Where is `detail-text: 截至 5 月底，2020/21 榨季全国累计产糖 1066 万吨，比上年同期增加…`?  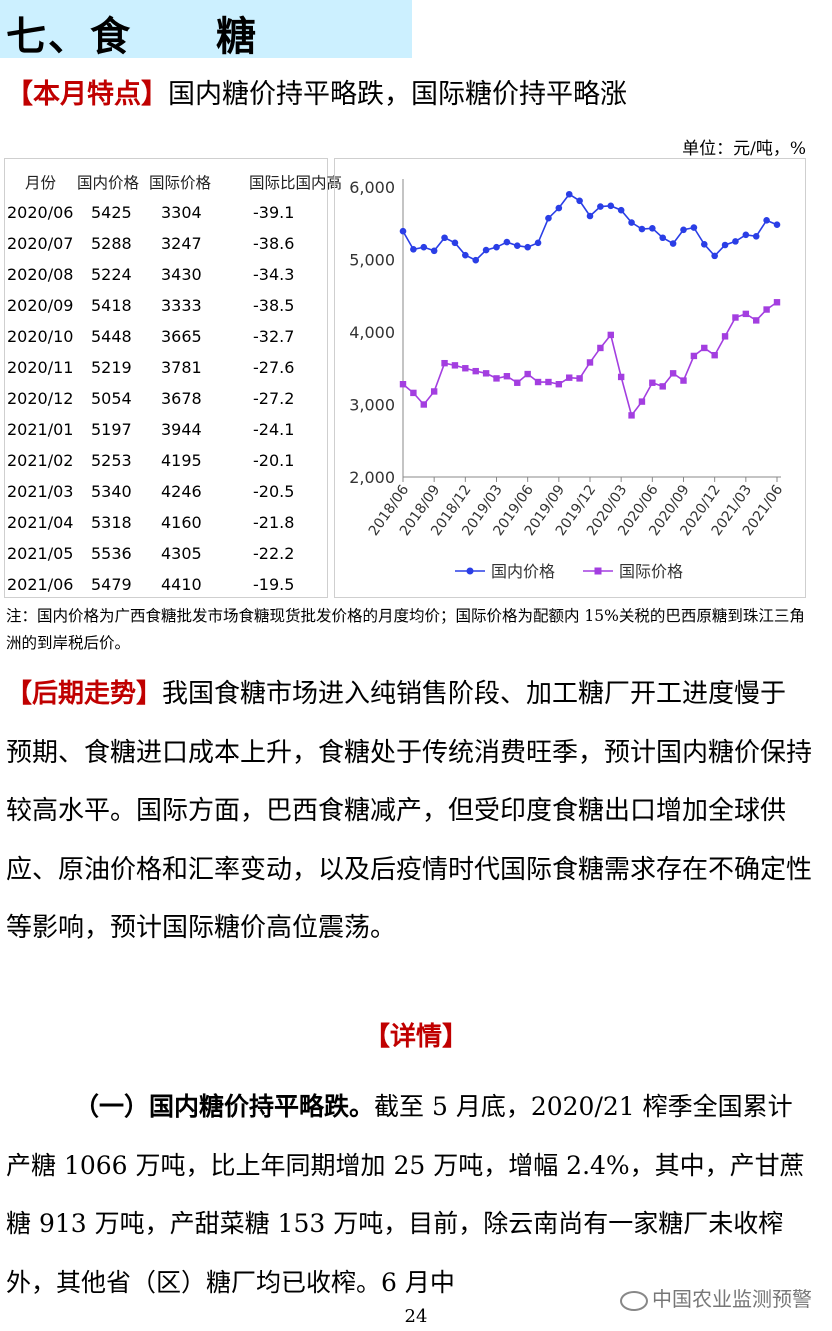 detail-text: 截至 5 月底，2020/21 榨季全国累计产糖 1066 万吨，比上年同期增加… is located at coordinates (405, 1194).